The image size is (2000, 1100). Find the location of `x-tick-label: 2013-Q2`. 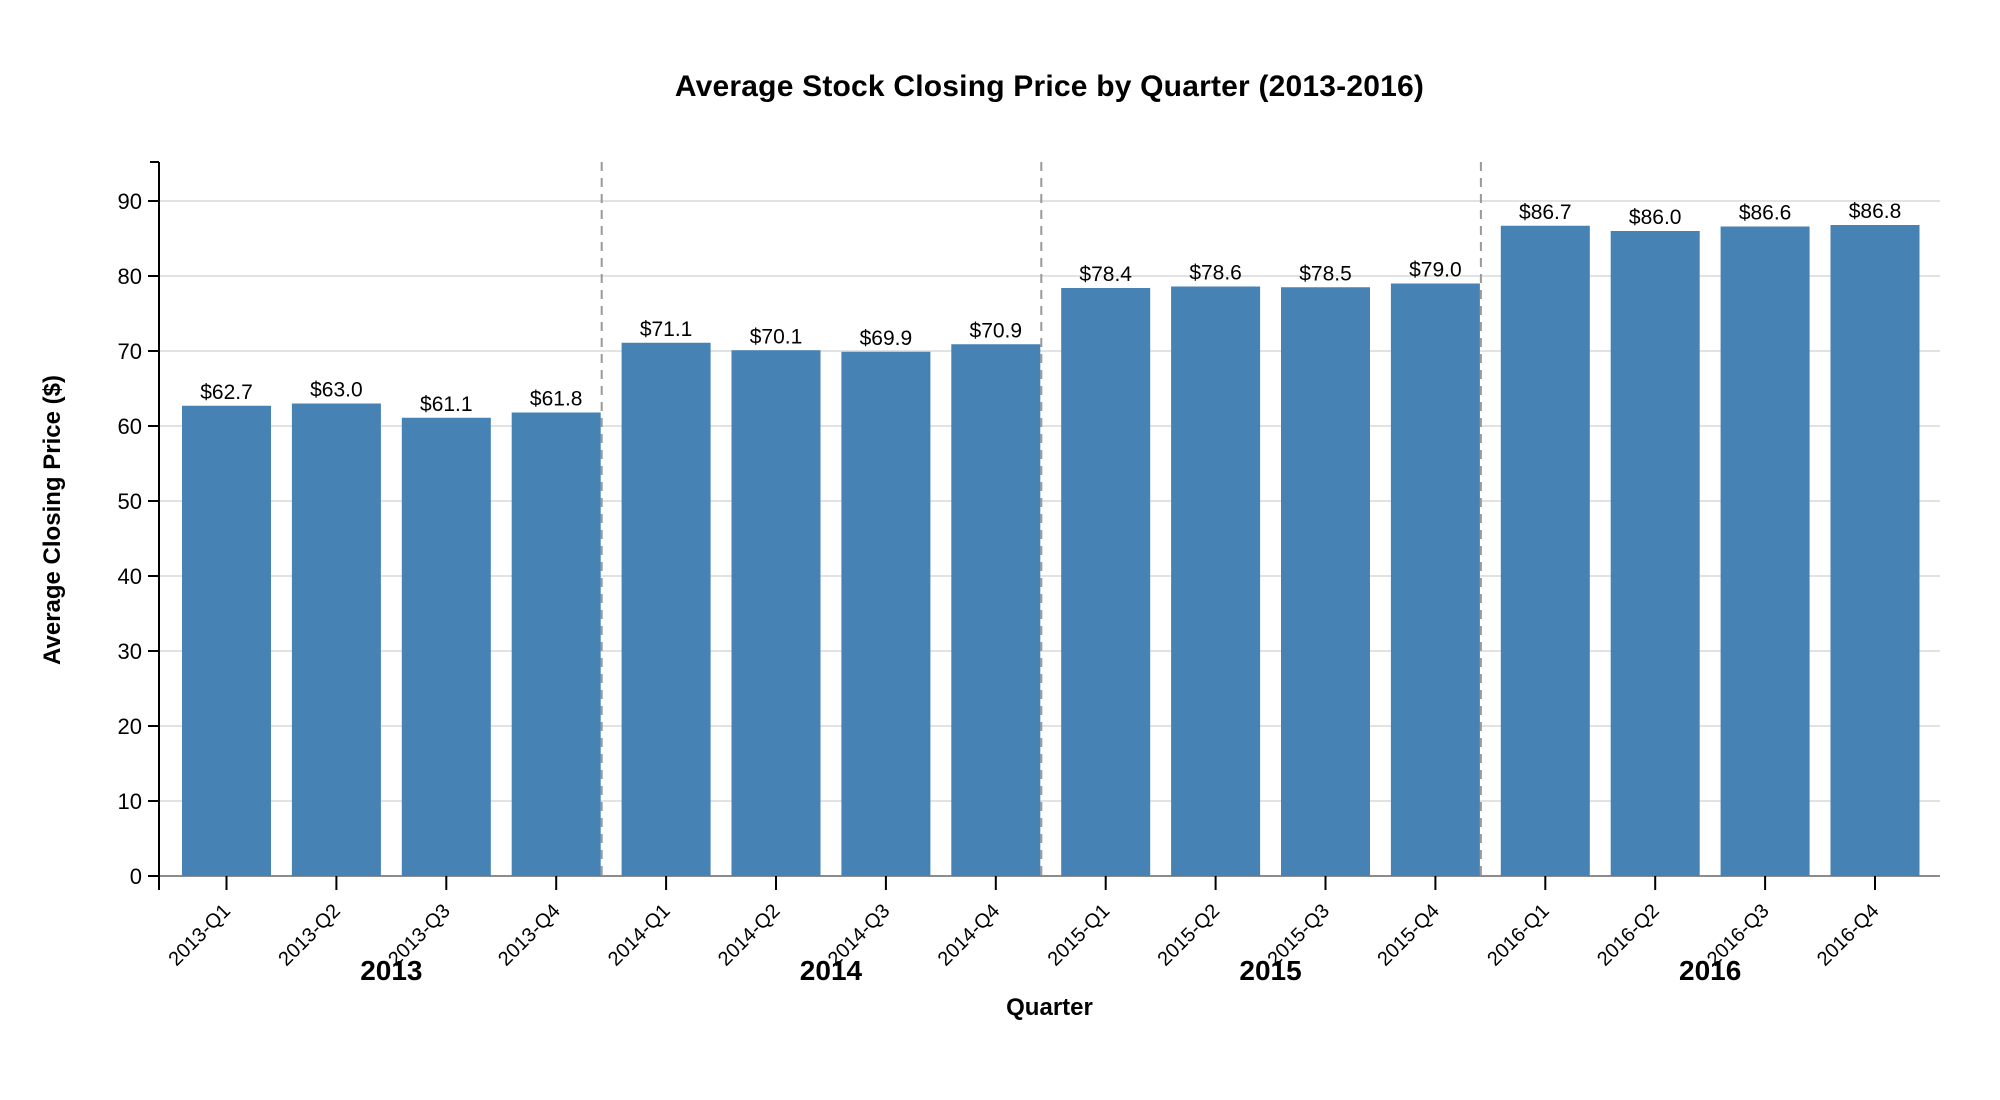

x-tick-label: 2013-Q2 is located at coordinates (309, 935).